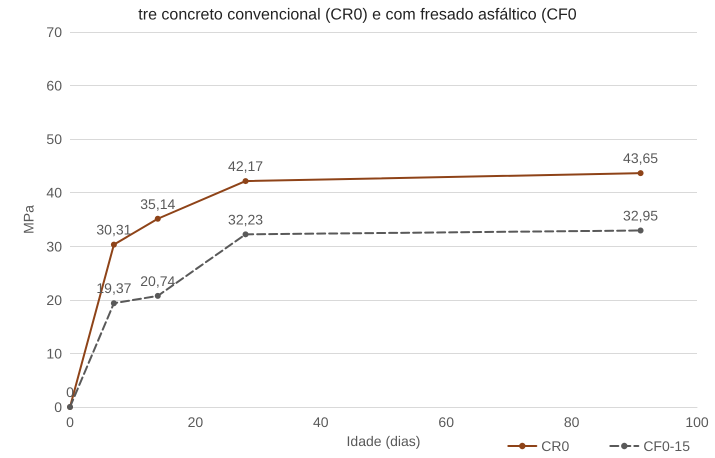 The width and height of the screenshot is (715, 458). What do you see at coordinates (70, 392) in the screenshot?
I see `data-label: 0` at bounding box center [70, 392].